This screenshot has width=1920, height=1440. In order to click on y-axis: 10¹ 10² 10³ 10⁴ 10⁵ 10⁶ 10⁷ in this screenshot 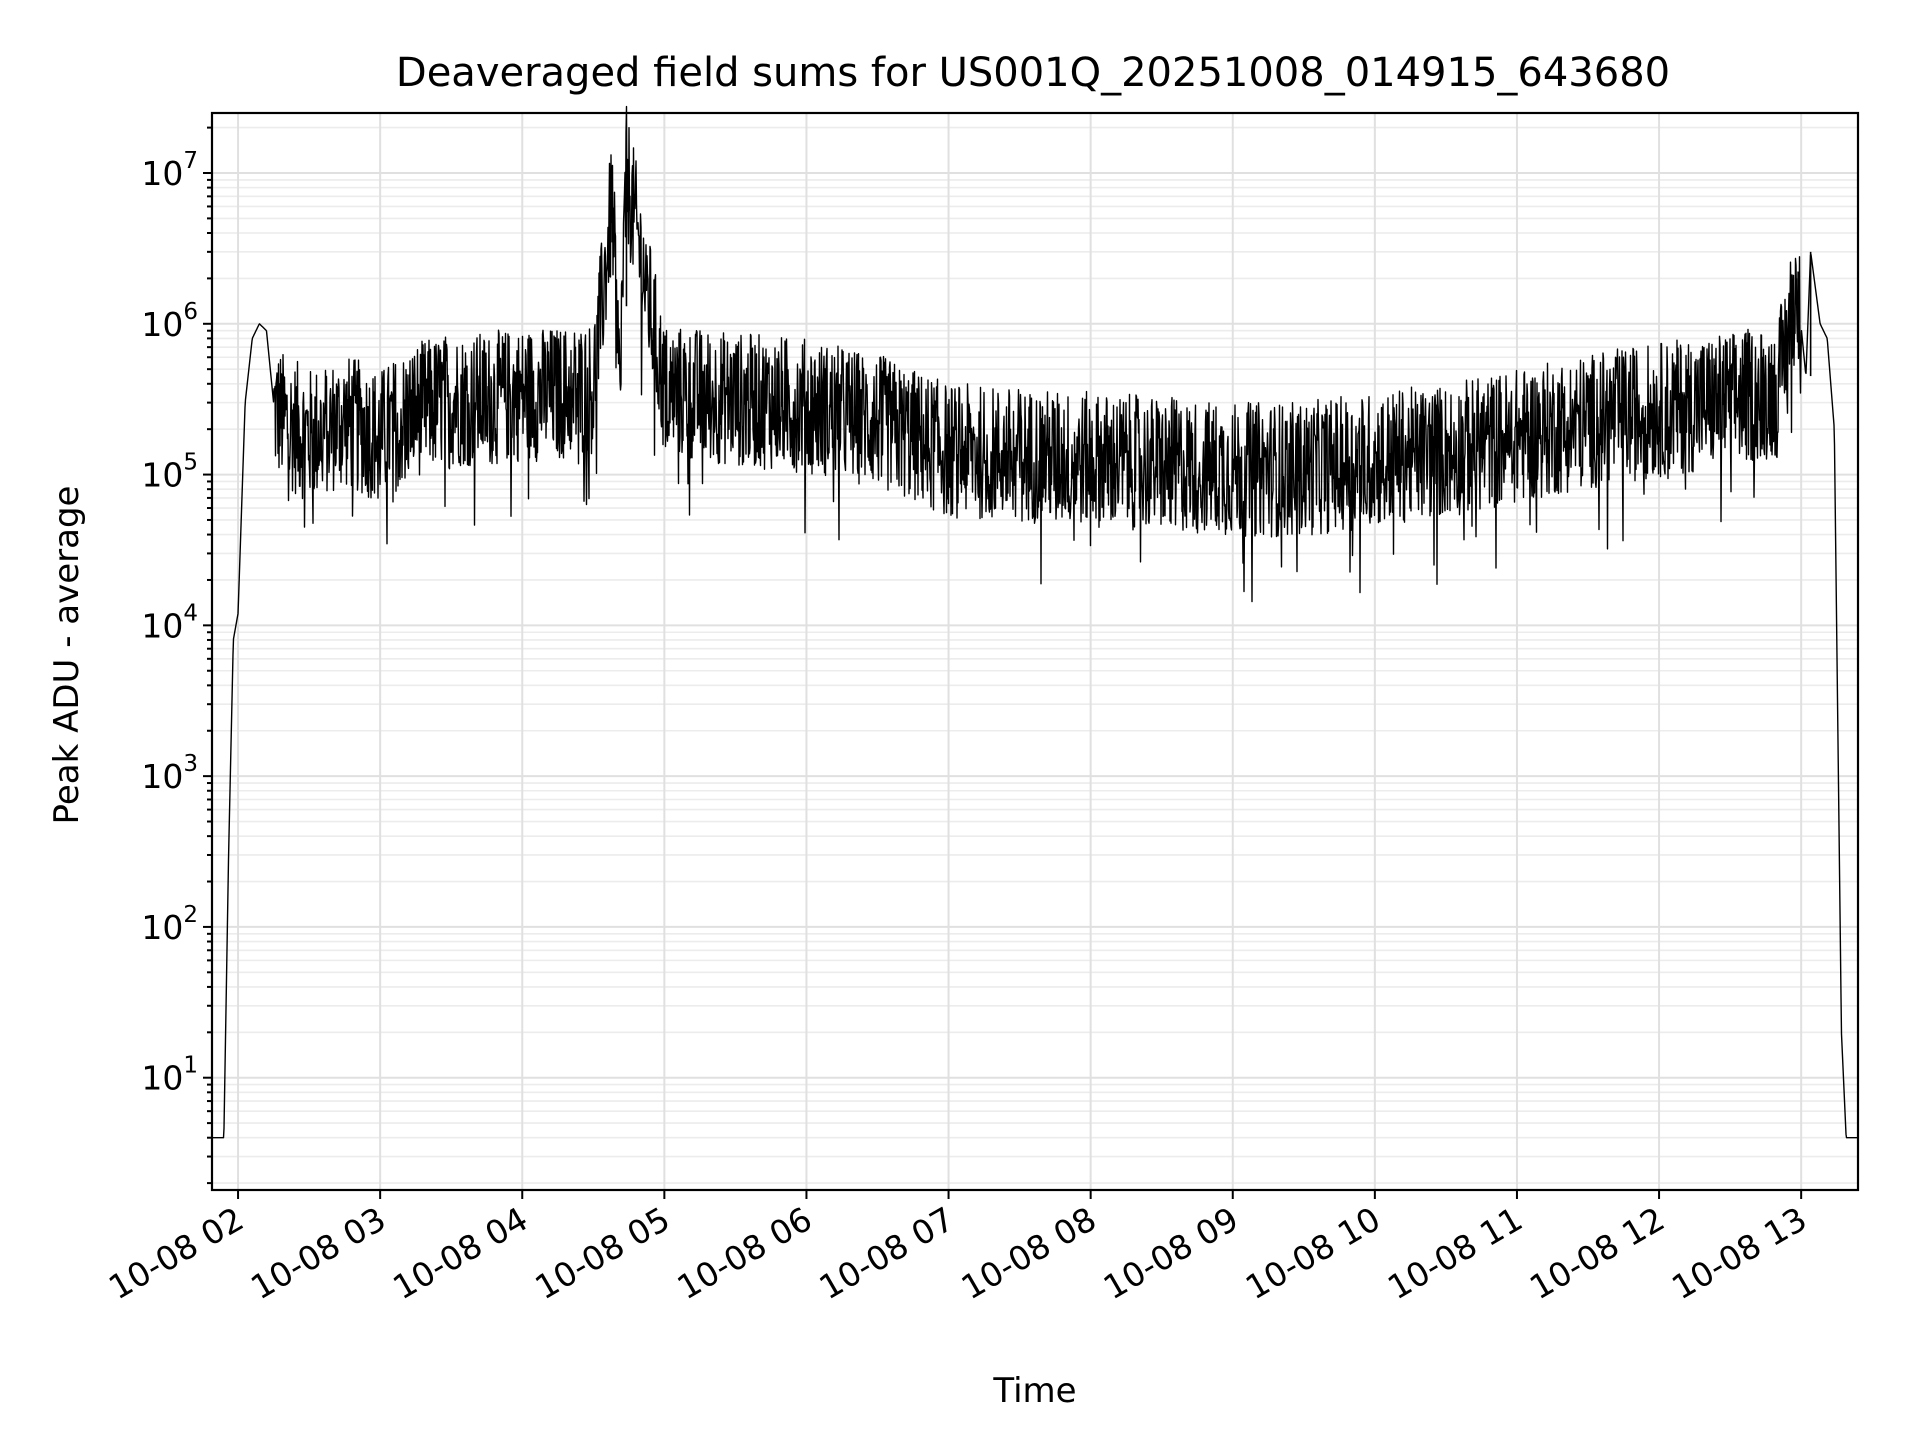, I will do `click(176, 655)`.